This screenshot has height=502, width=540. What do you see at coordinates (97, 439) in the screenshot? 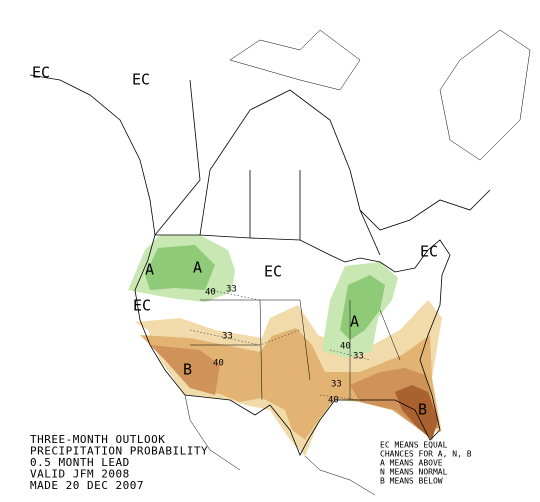
I see `title-line: THREE-MONTH OUTLOOK` at bounding box center [97, 439].